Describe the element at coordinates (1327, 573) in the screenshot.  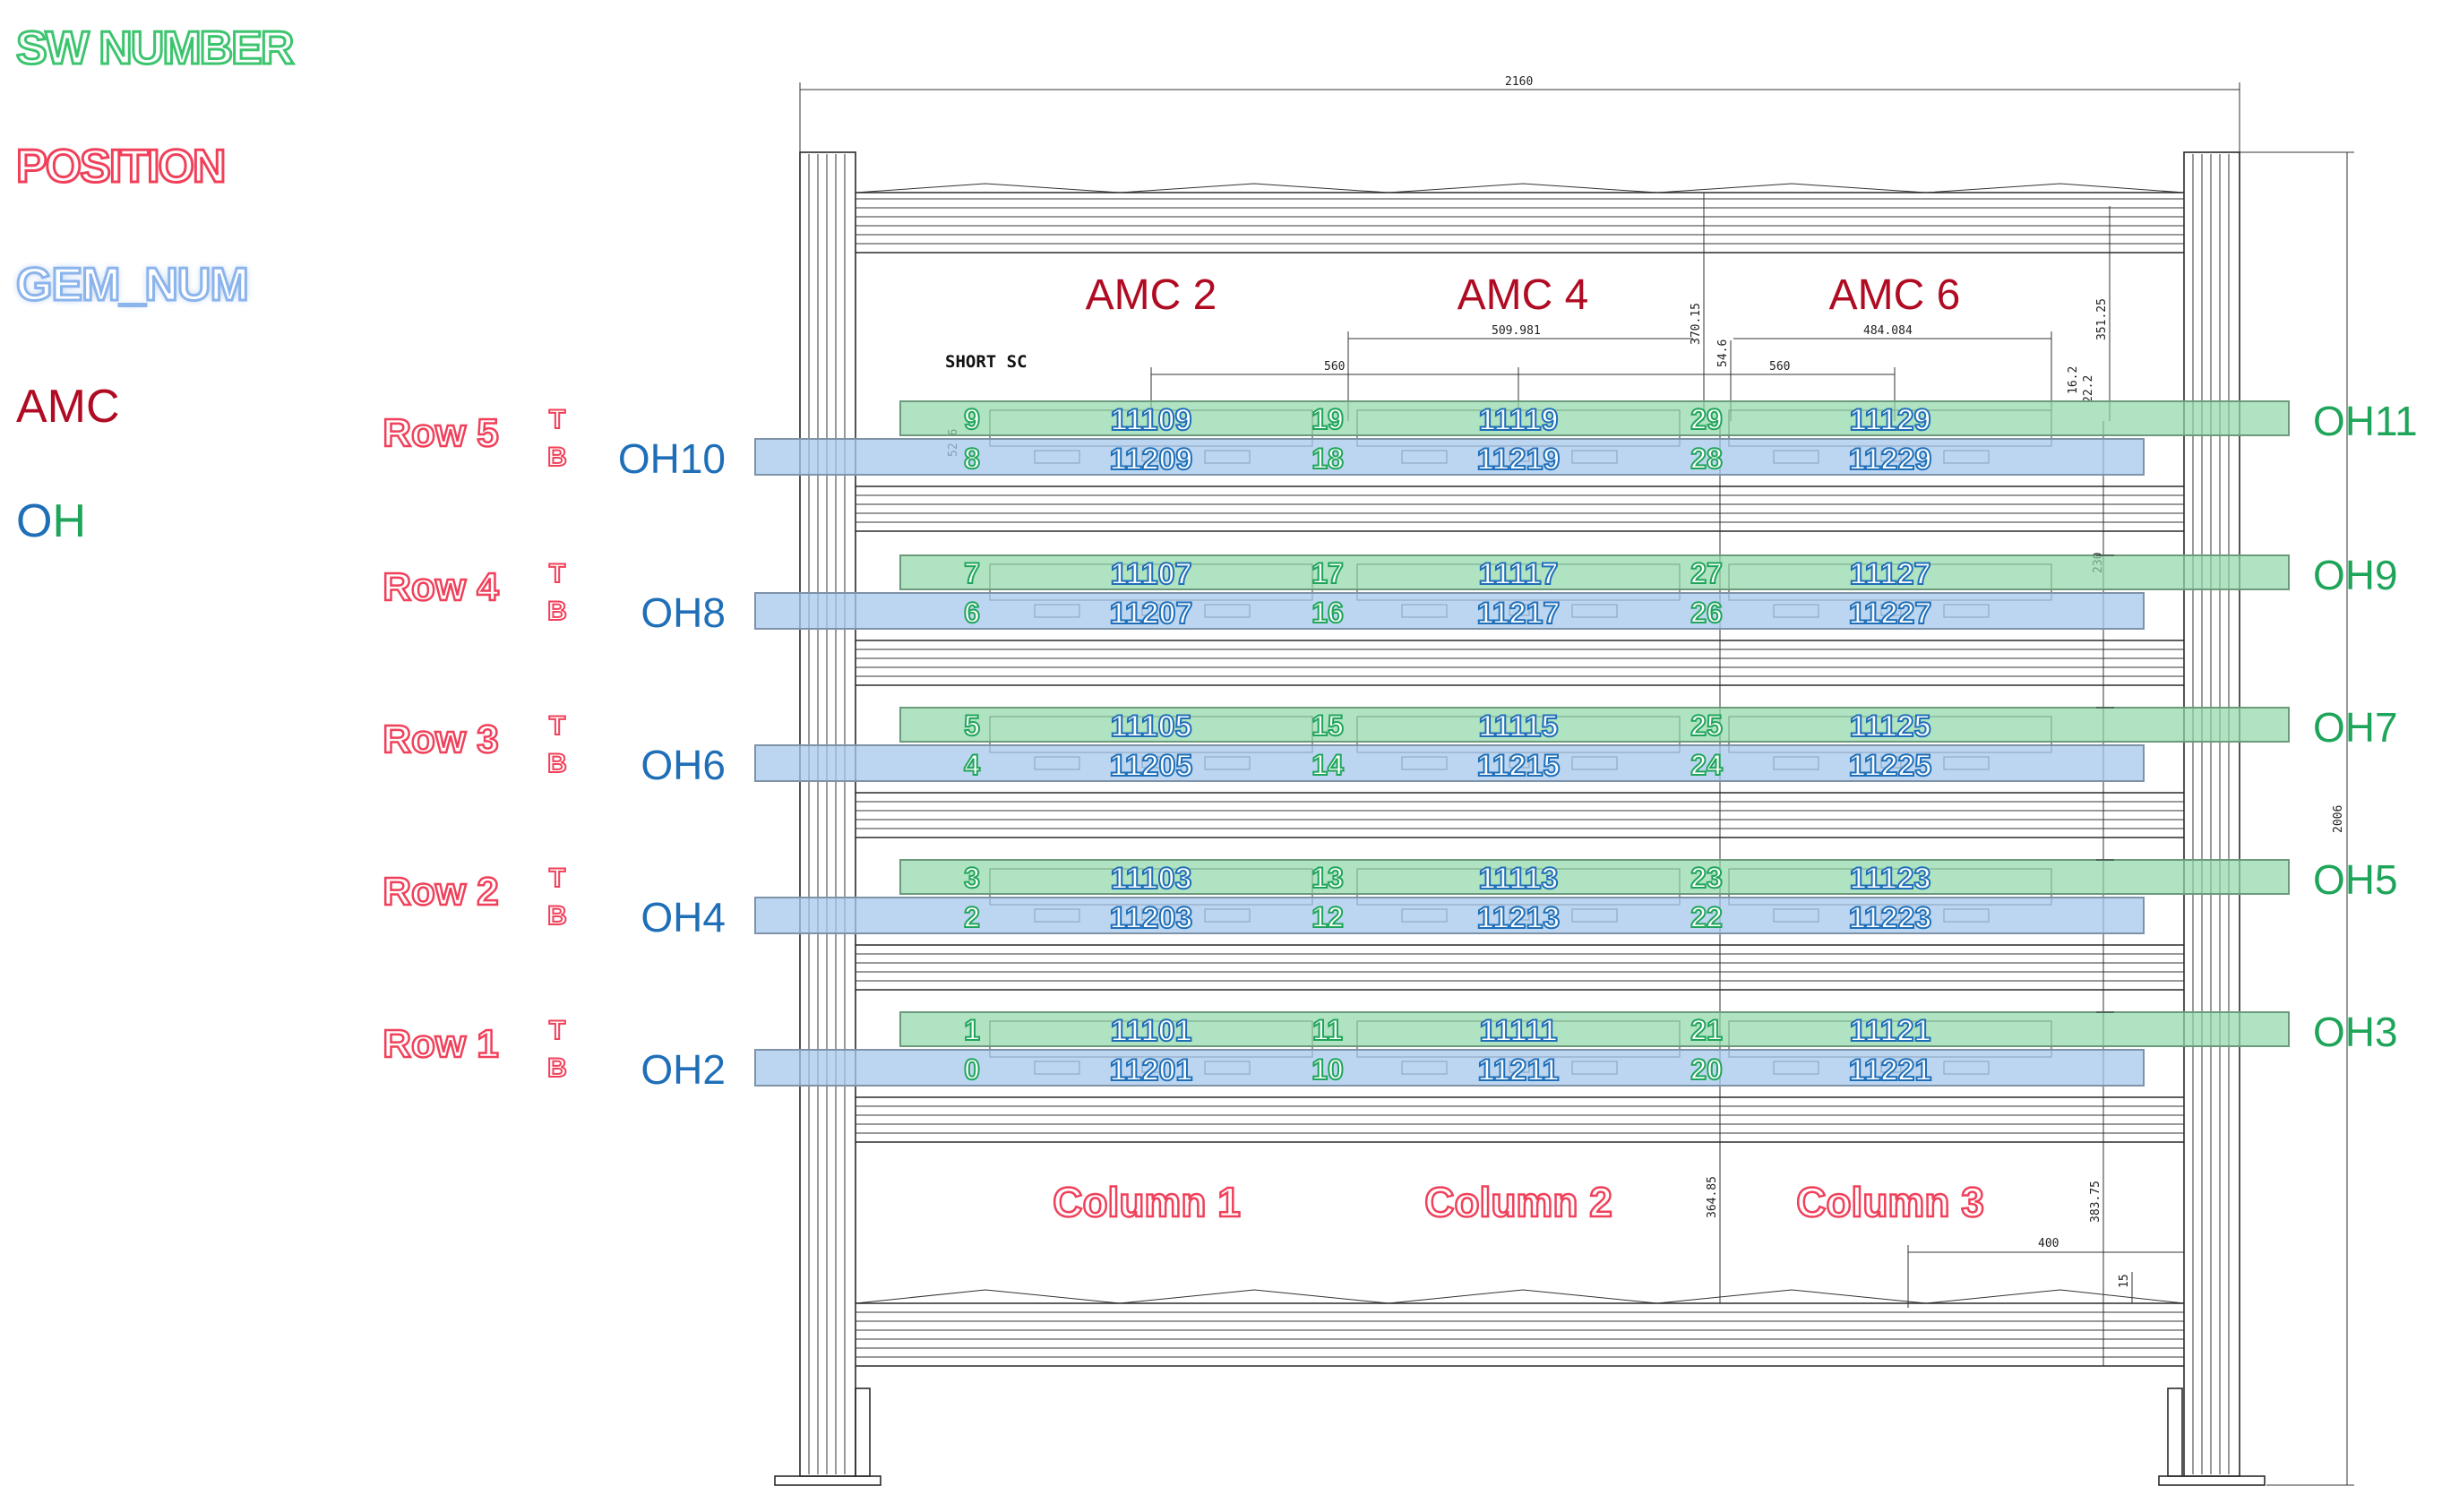
I see `sw-number-top: 17` at that location.